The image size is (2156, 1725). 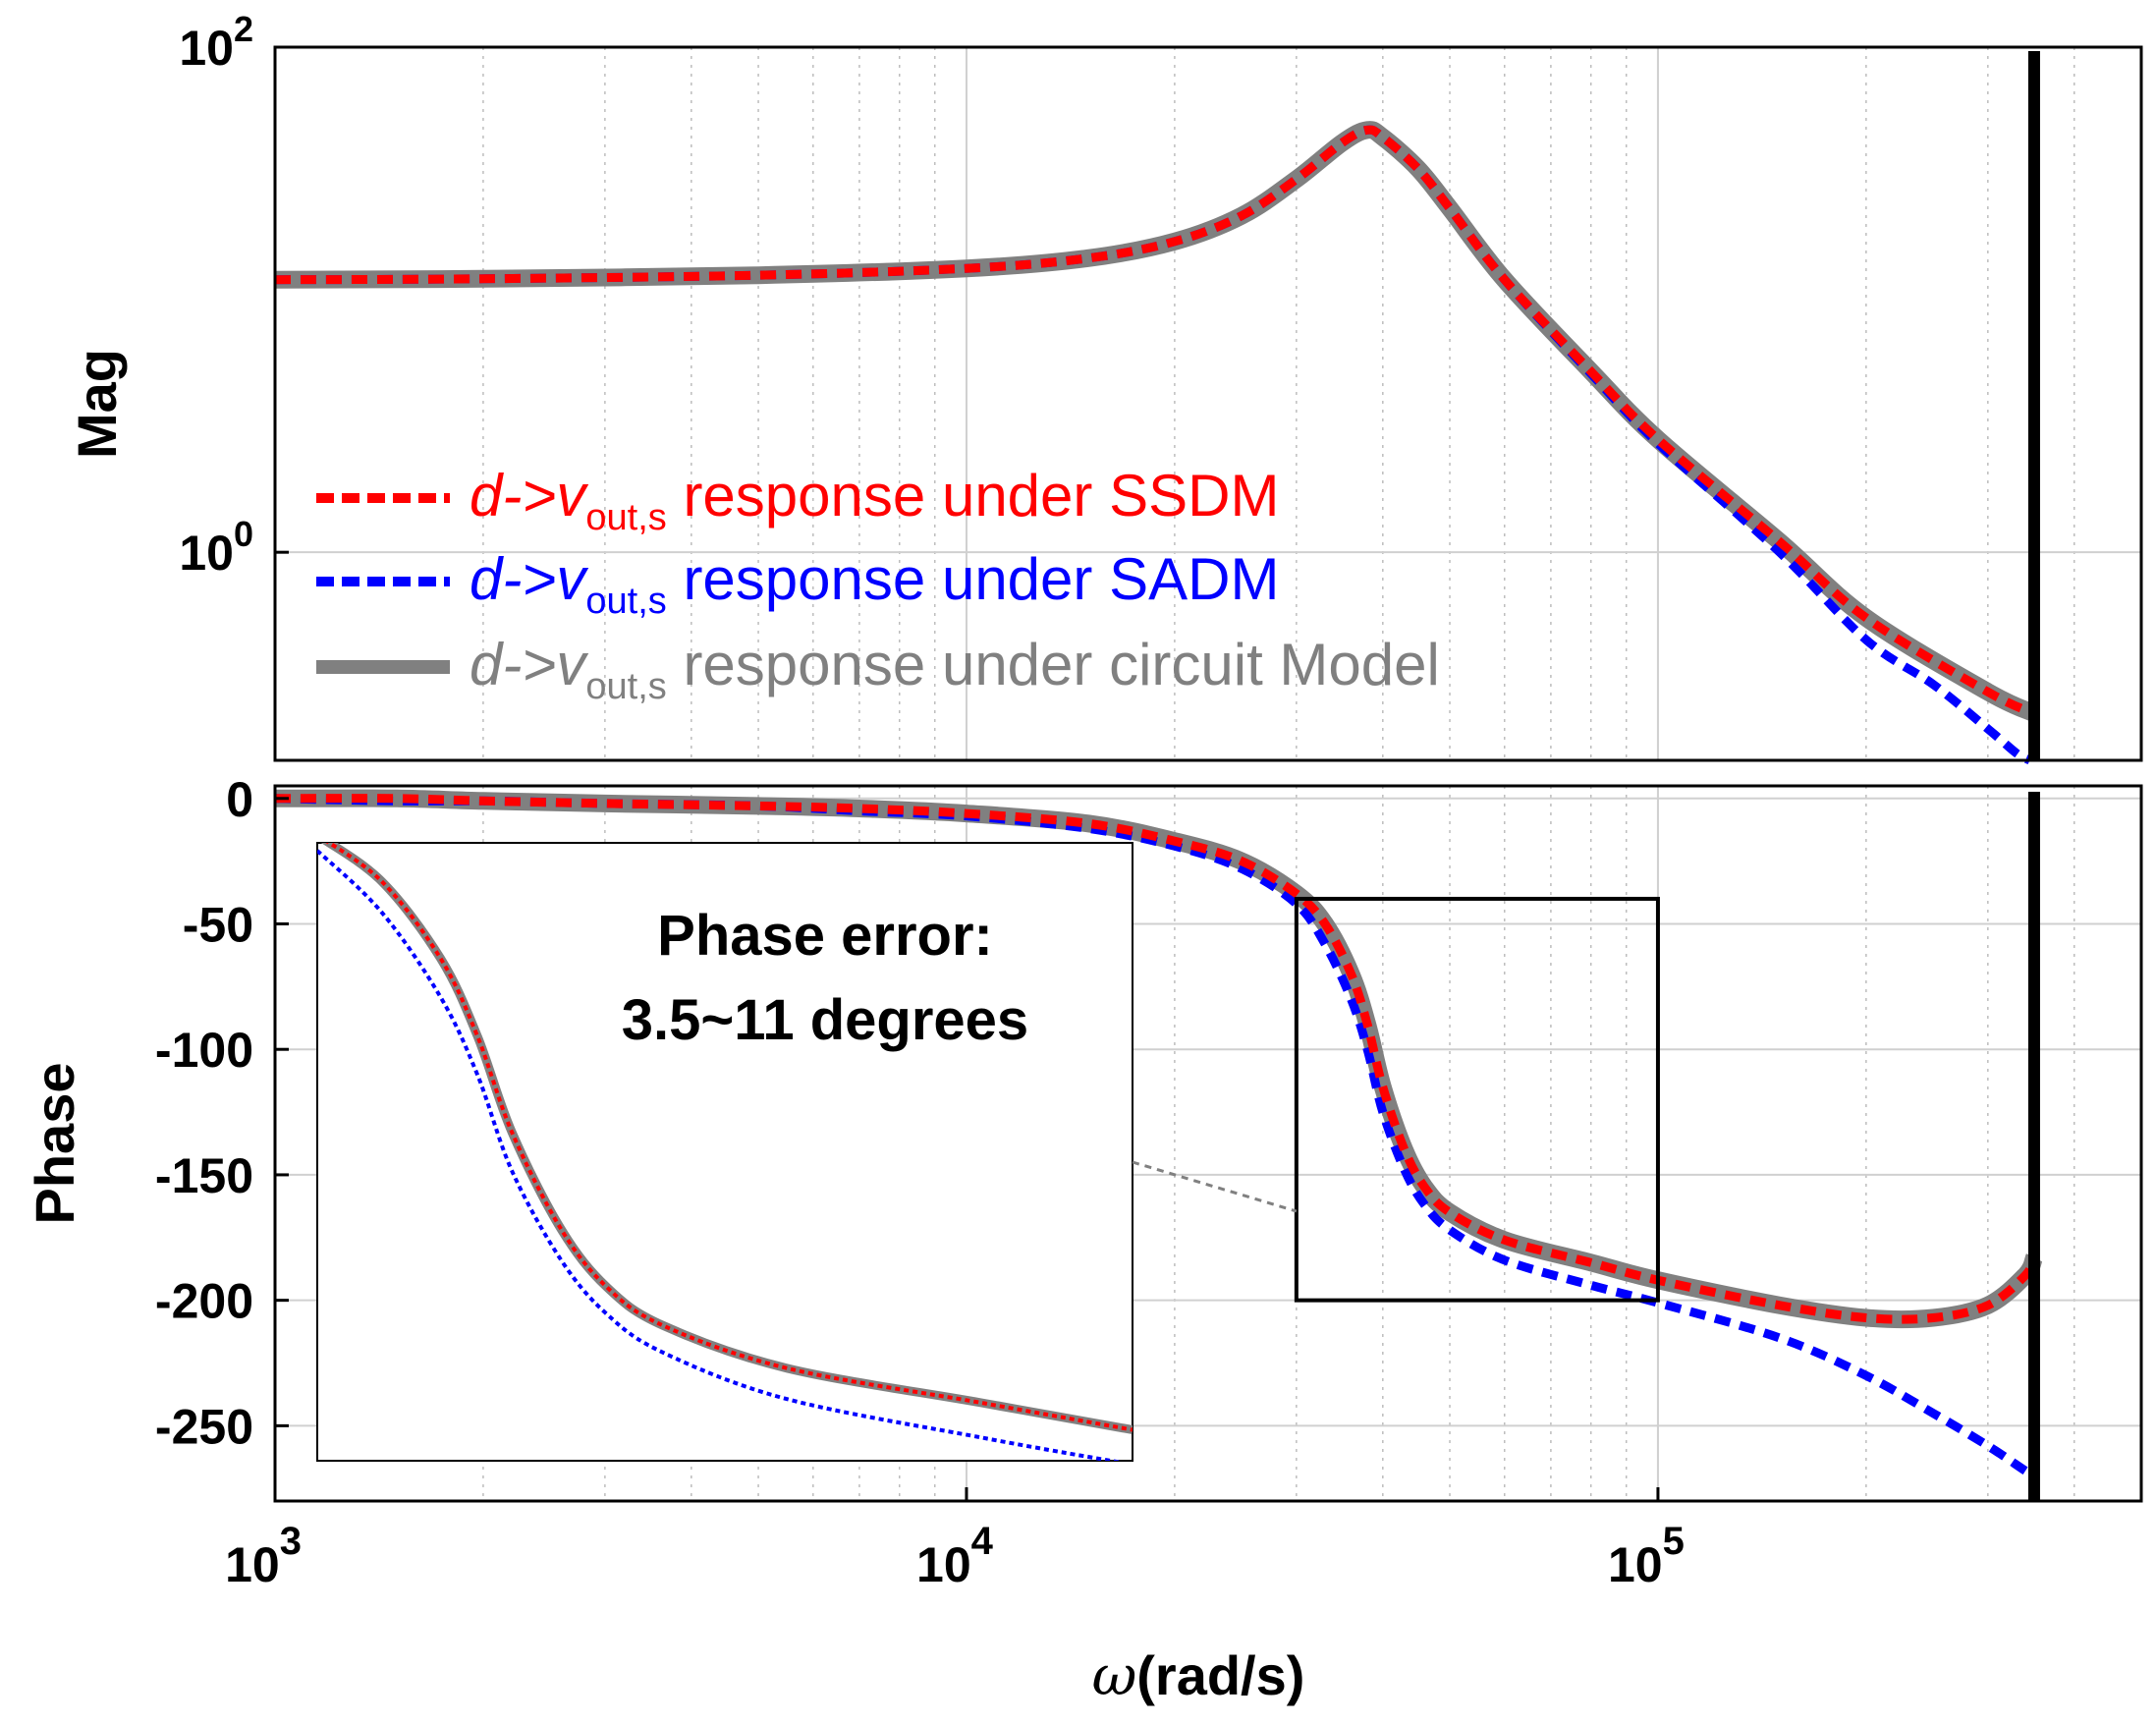 I want to click on tick-exponent: 3, so click(x=291, y=1541).